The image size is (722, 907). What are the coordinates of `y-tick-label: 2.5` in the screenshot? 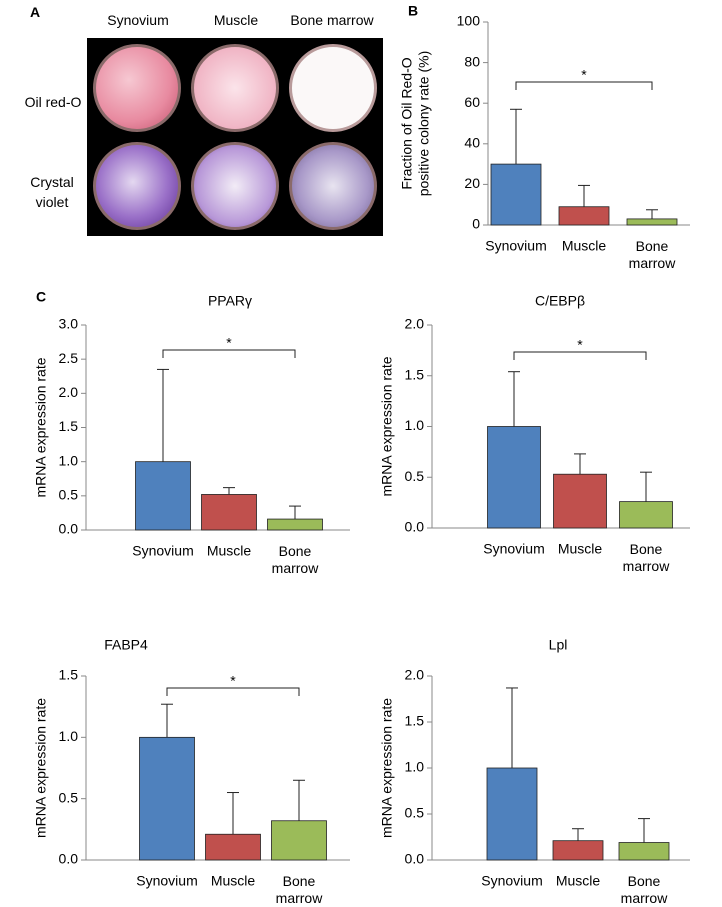 It's located at (69, 358).